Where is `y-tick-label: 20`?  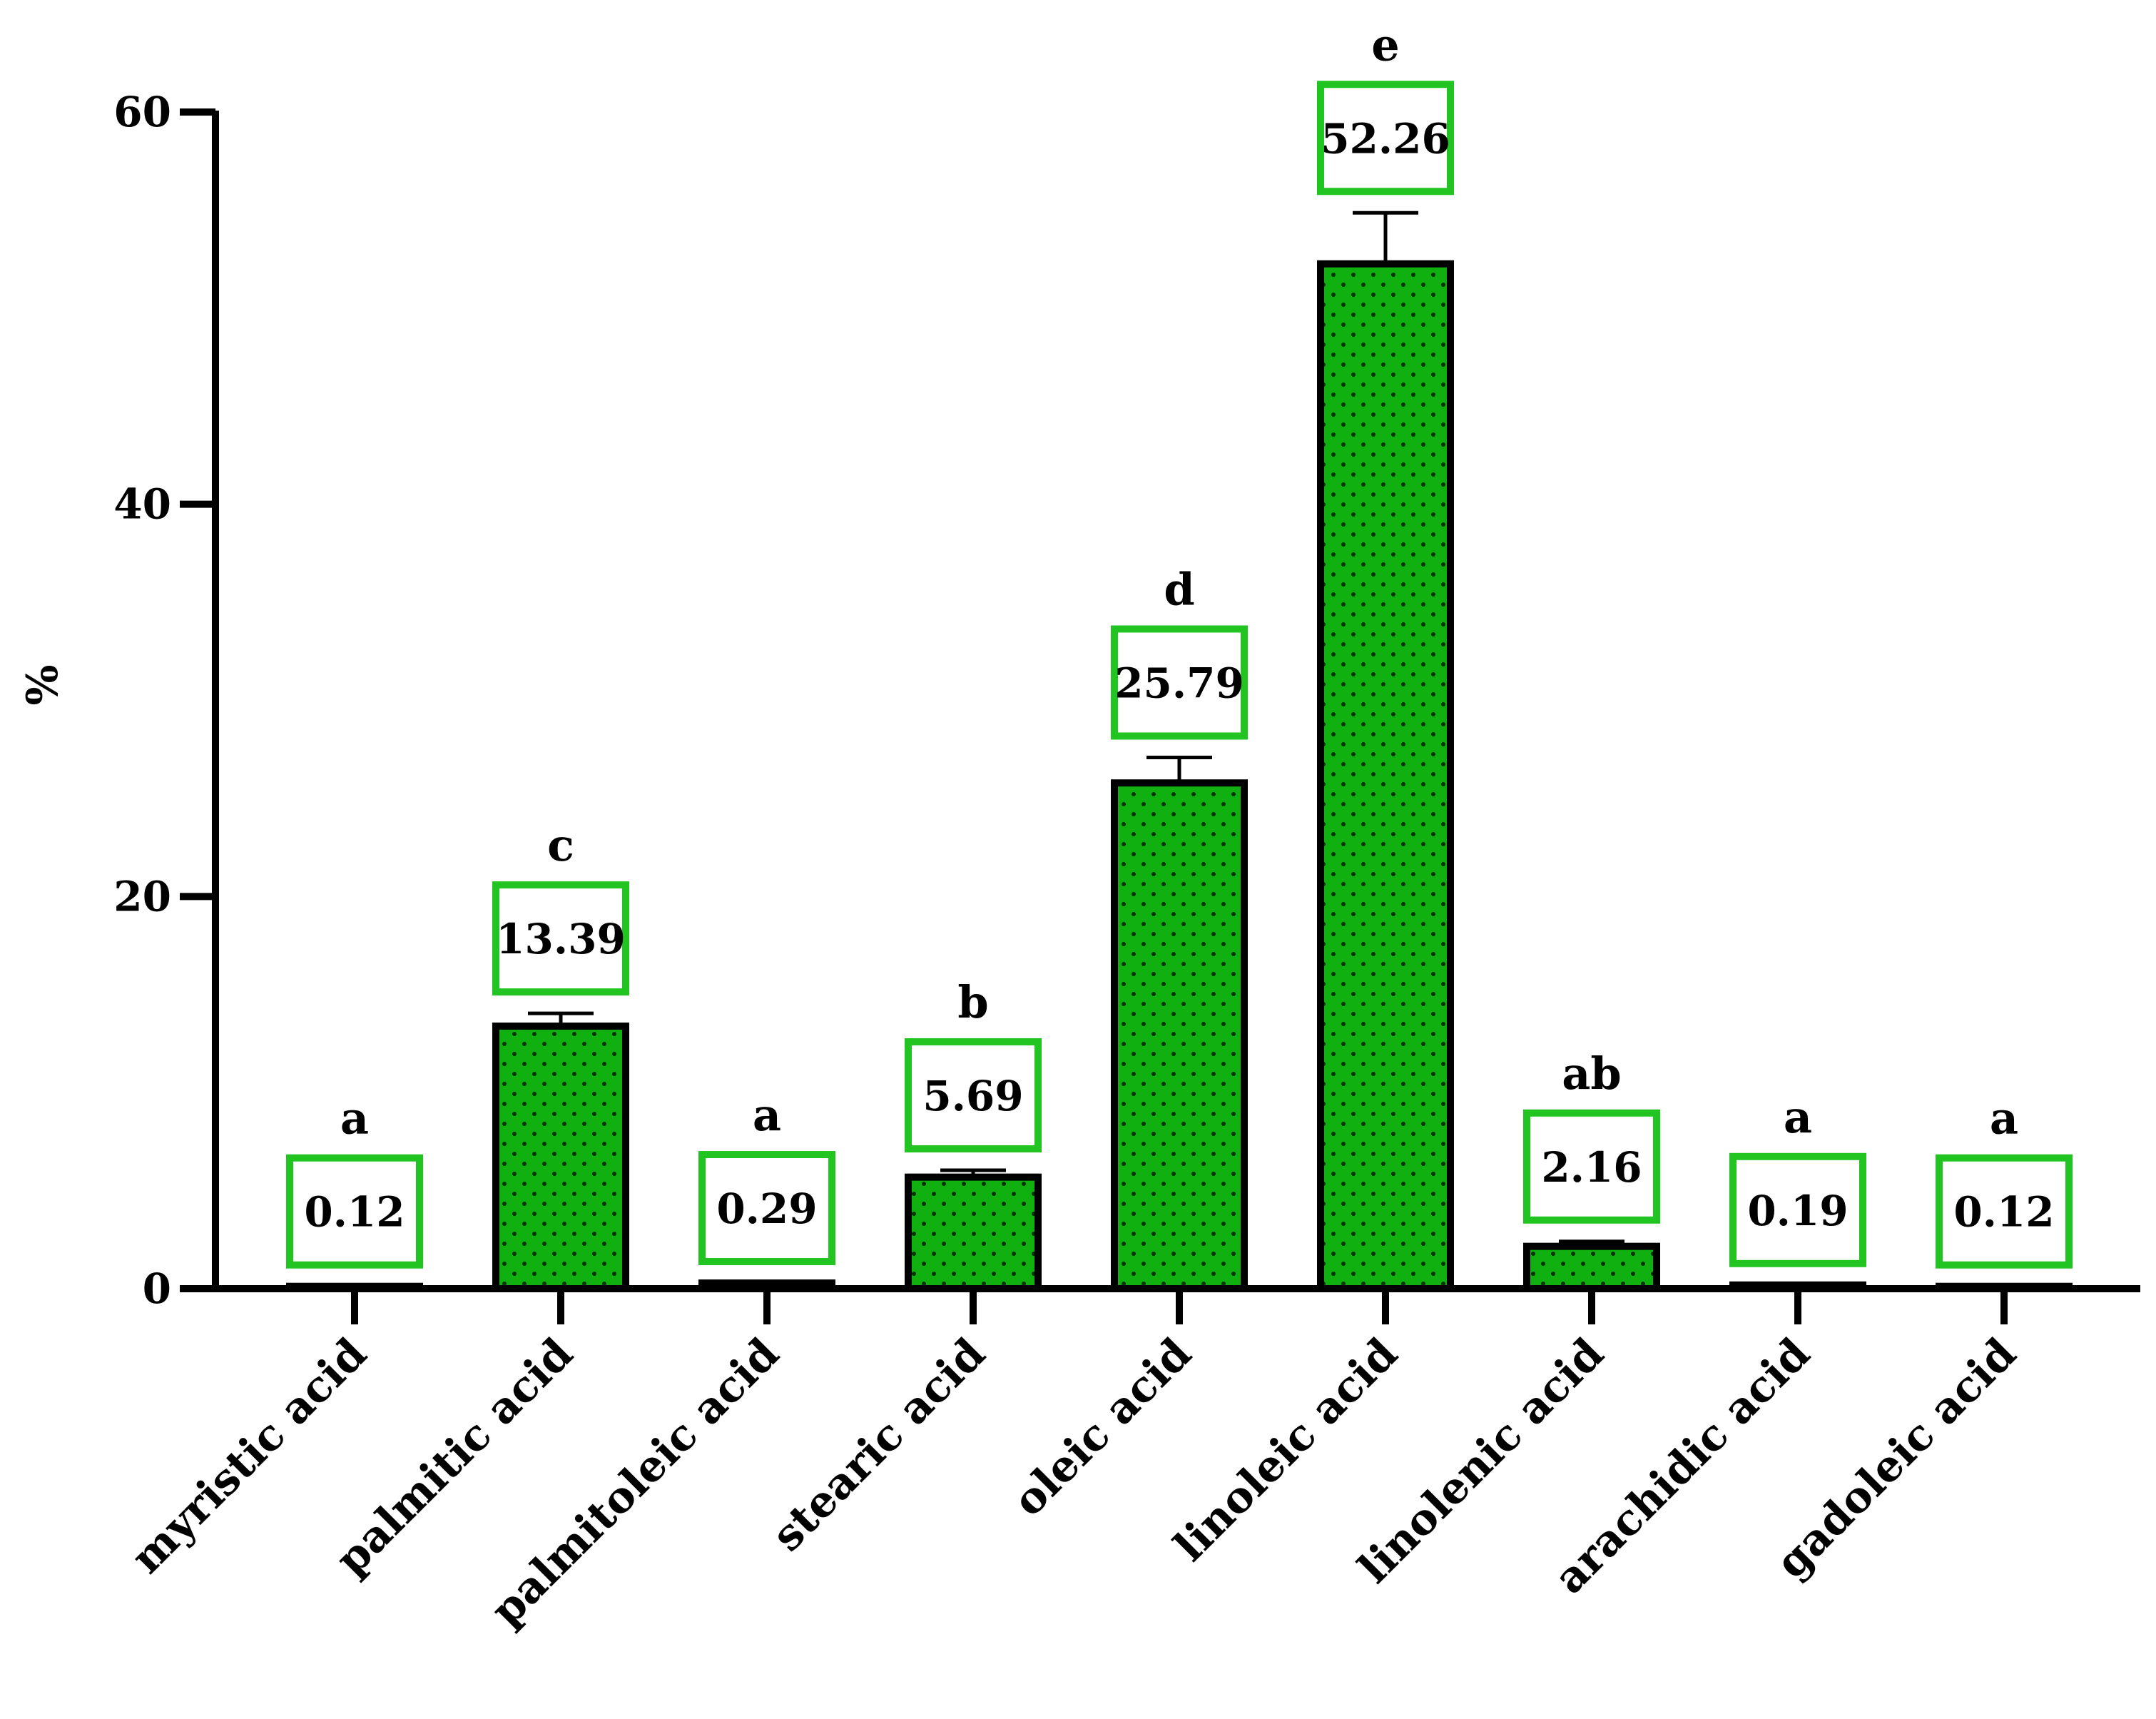
y-tick-label: 20 is located at coordinates (142, 896).